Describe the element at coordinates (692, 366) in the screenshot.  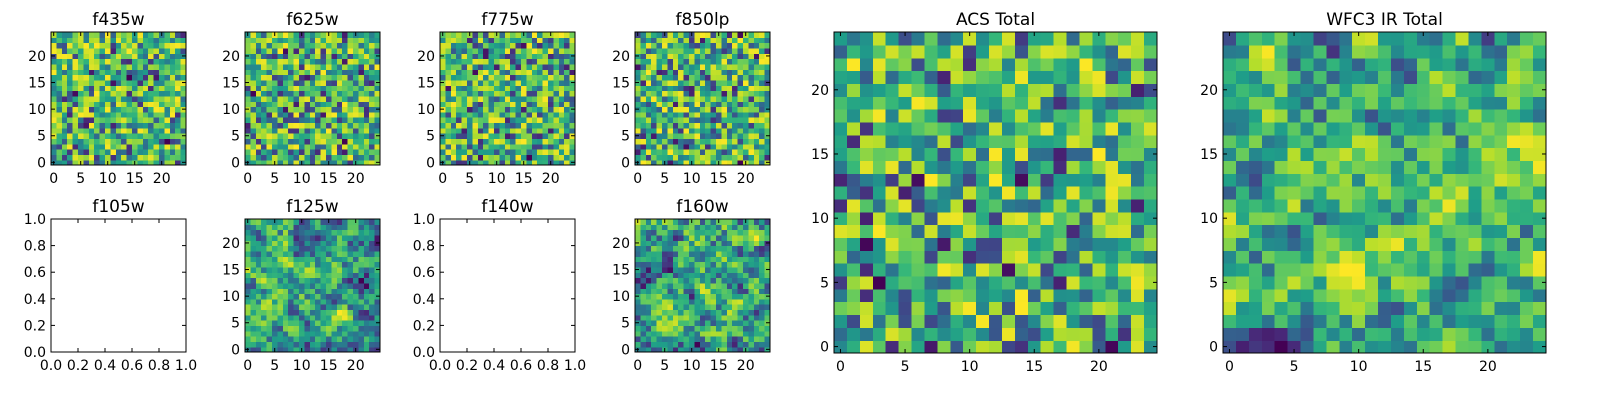
I see `x-tick-label: 10` at that location.